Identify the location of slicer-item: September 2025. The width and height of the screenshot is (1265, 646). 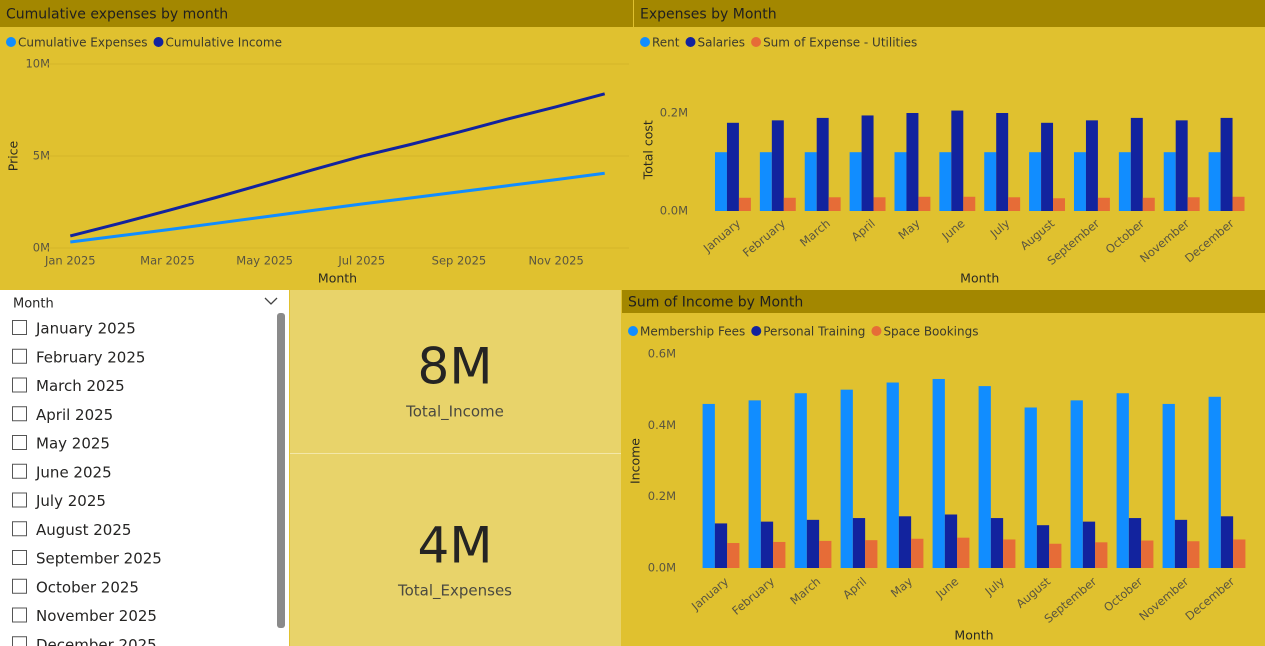
(99, 559).